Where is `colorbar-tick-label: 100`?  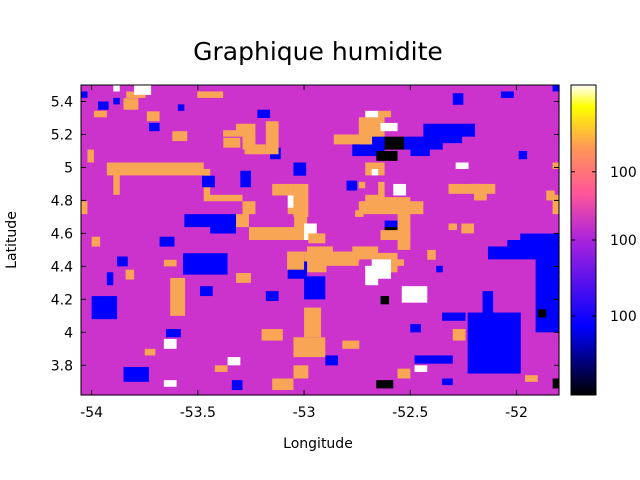
colorbar-tick-label: 100 is located at coordinates (623, 241).